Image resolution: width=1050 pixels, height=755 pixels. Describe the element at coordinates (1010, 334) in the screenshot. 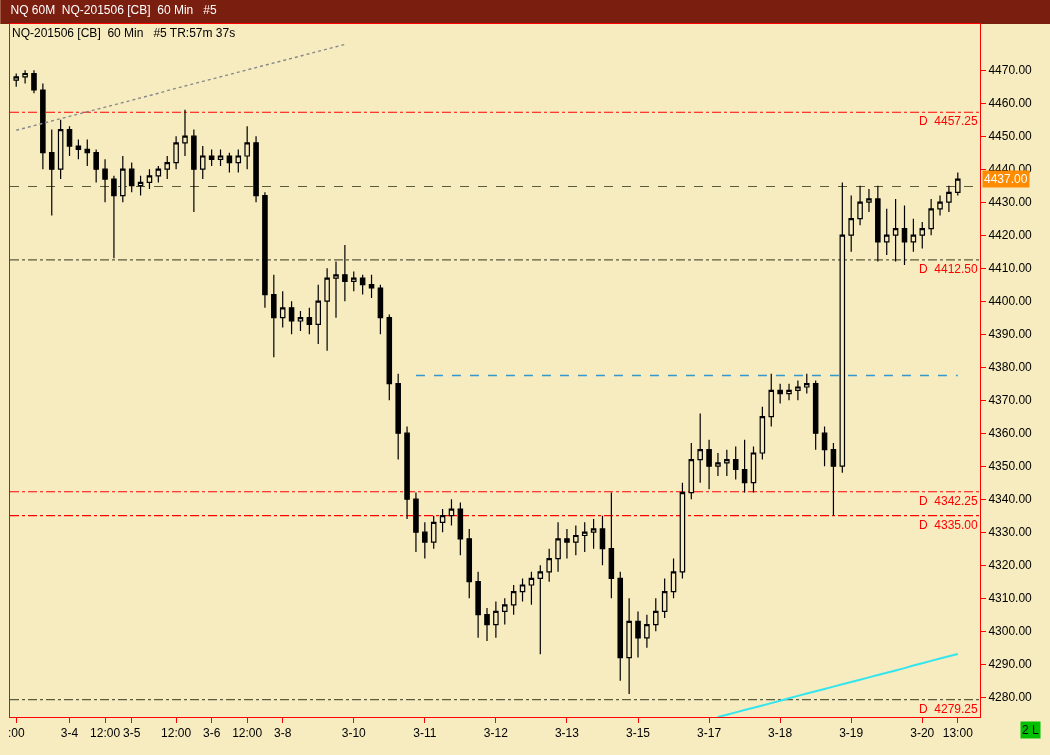

I see `y-tick-label: 4390.00` at that location.